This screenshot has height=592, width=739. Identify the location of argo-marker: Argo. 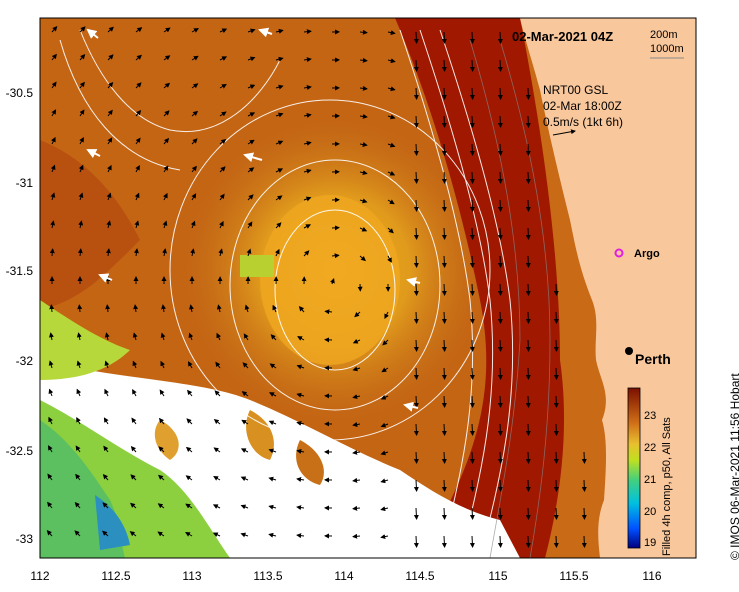
(637, 254).